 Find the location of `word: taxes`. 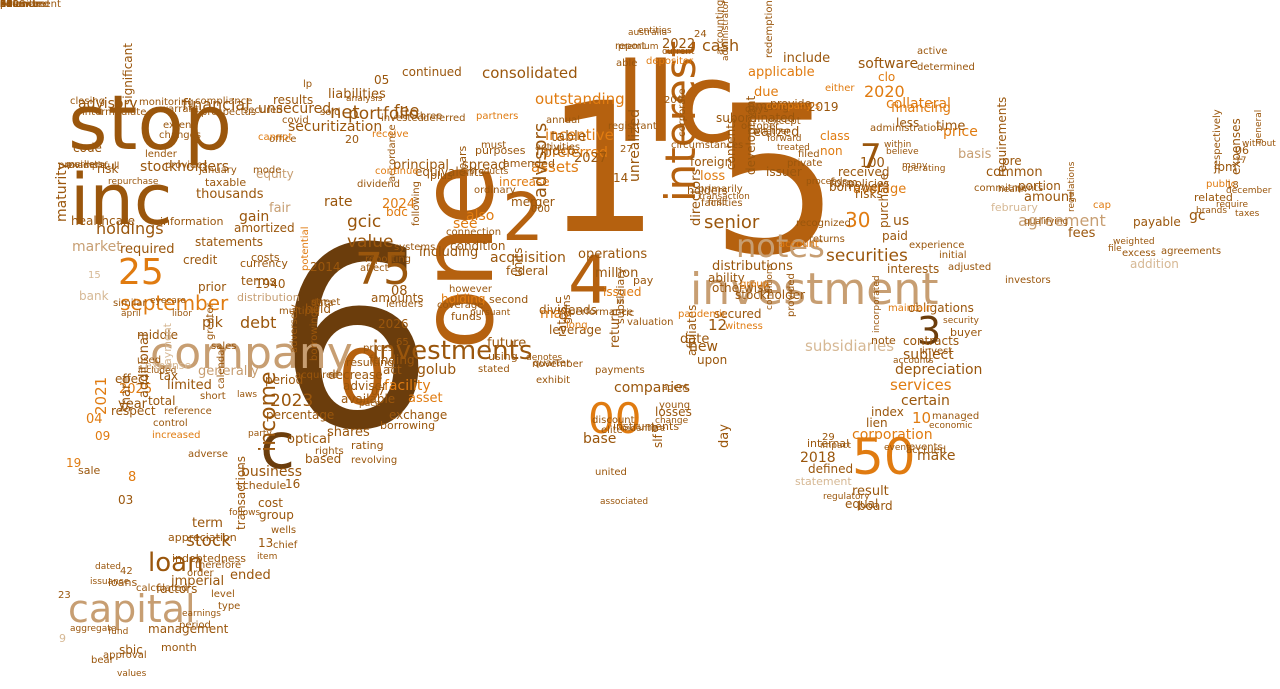

word: taxes is located at coordinates (1247, 214).